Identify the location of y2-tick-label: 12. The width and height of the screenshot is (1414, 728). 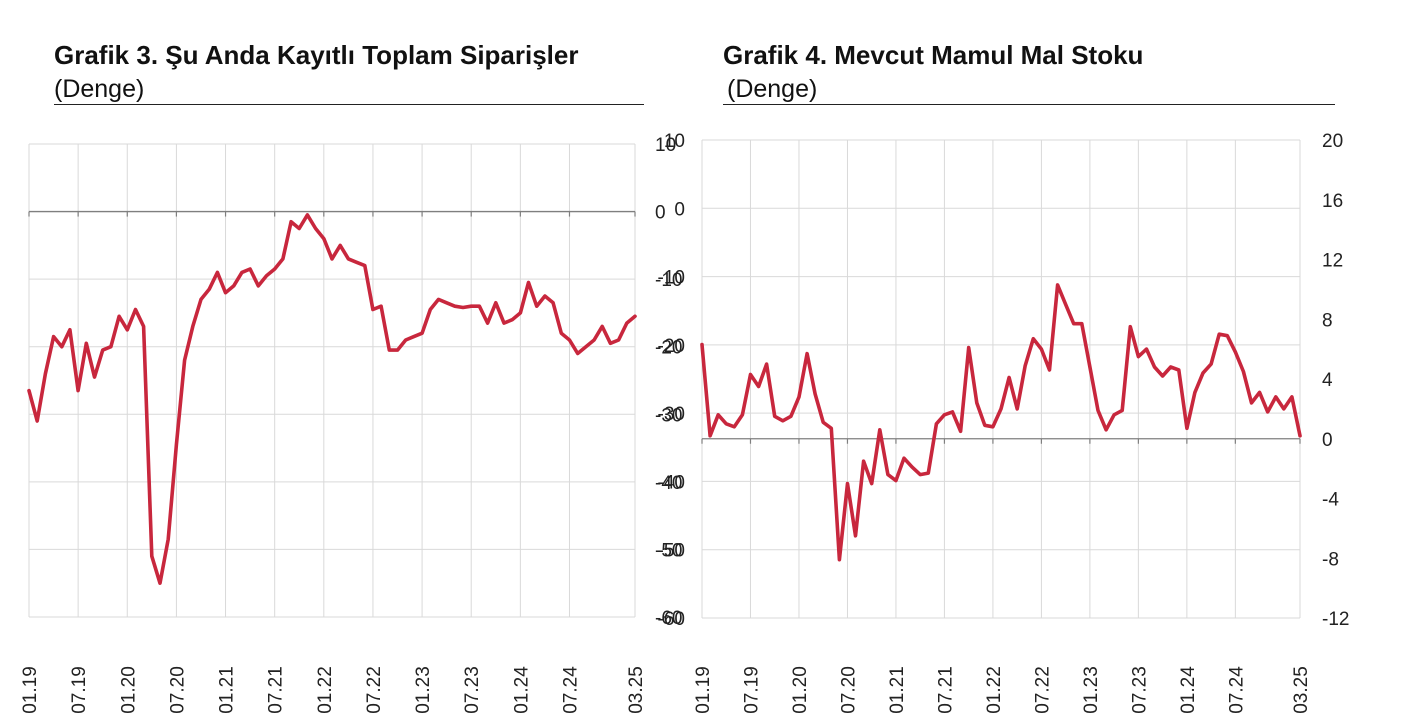
(1332, 261).